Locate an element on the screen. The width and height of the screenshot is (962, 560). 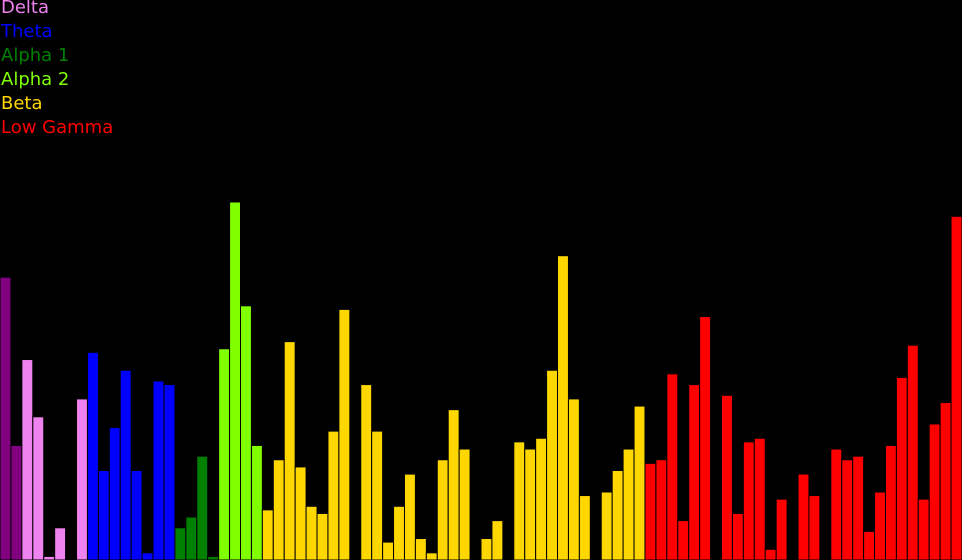
legend-item-alpha-2: Alpha 2 is located at coordinates (35, 79).